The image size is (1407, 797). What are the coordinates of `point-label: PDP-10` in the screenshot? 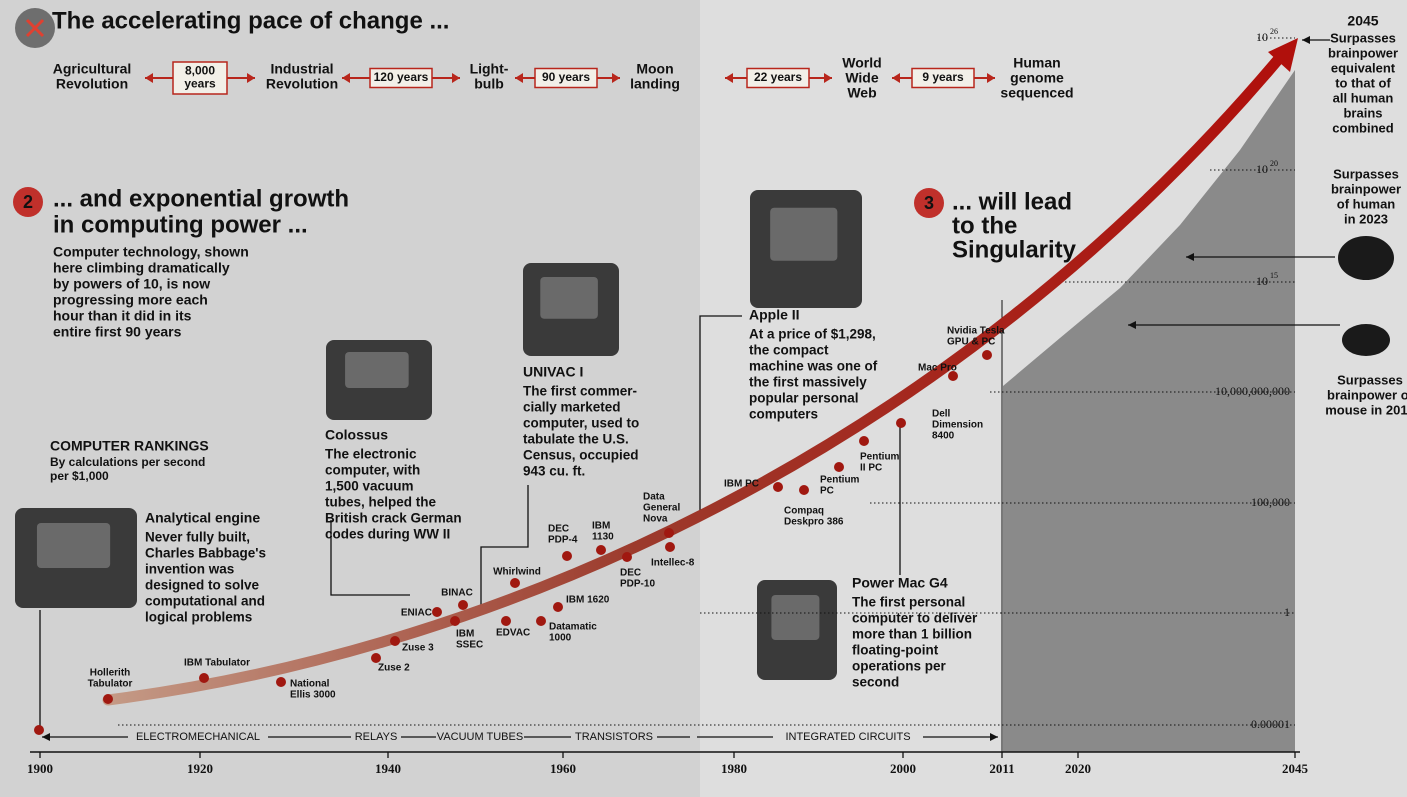 It's located at (637, 584).